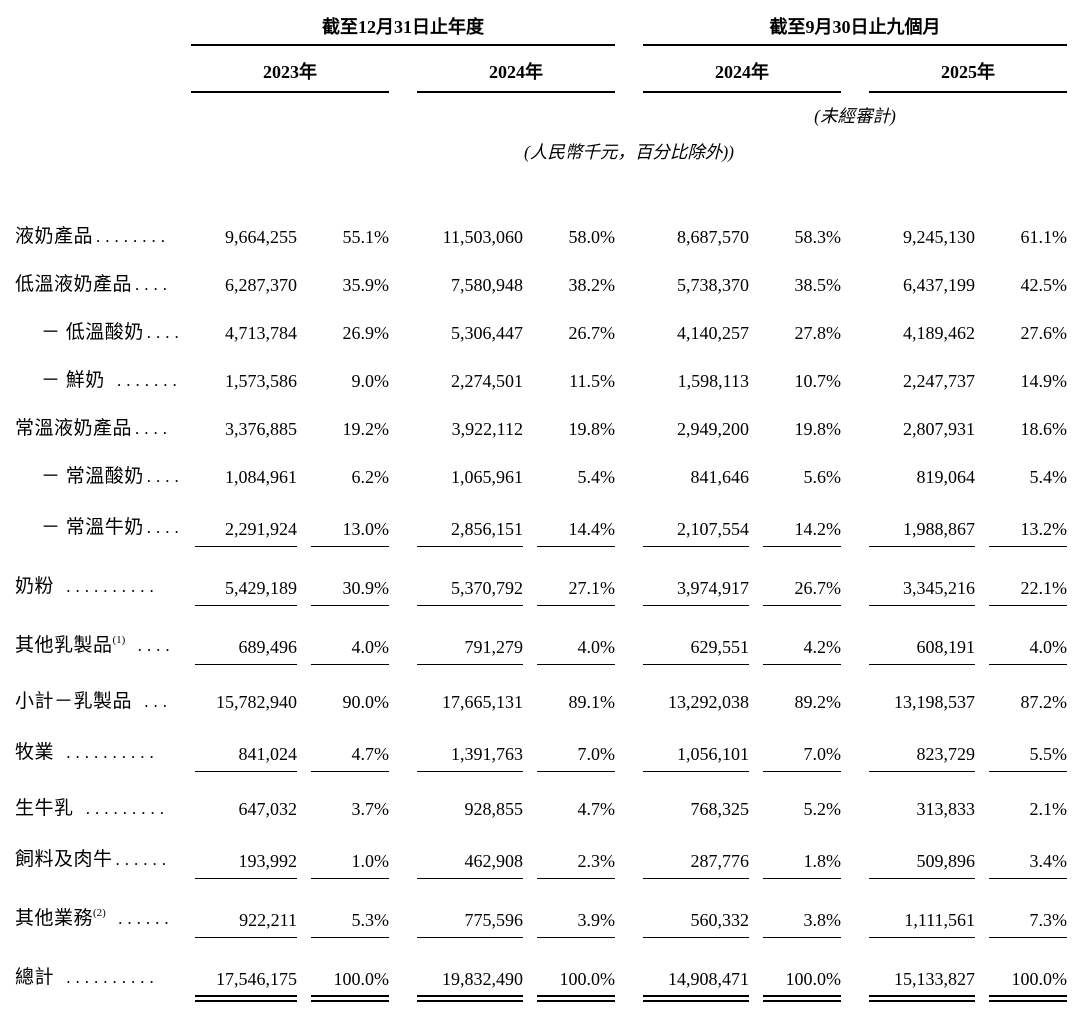 The image size is (1080, 1013). I want to click on percent-cell: 38.2%, so click(569, 283).